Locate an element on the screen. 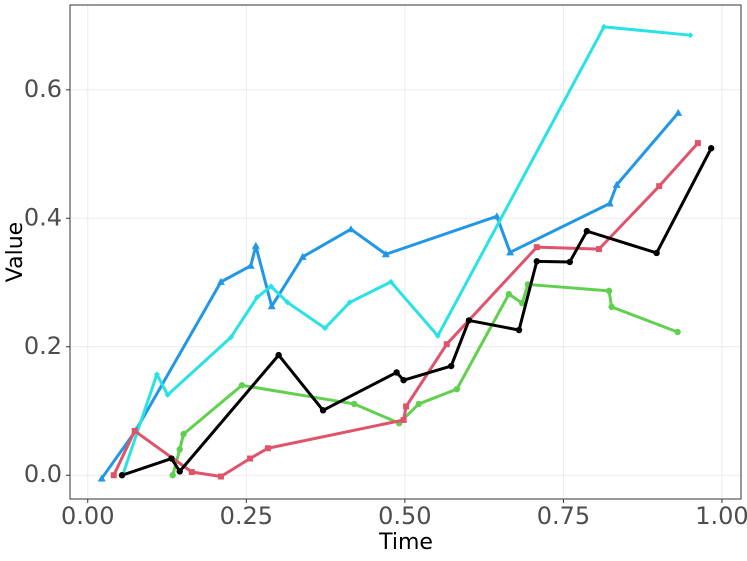  x-tick-label: 0.75 is located at coordinates (563, 516).